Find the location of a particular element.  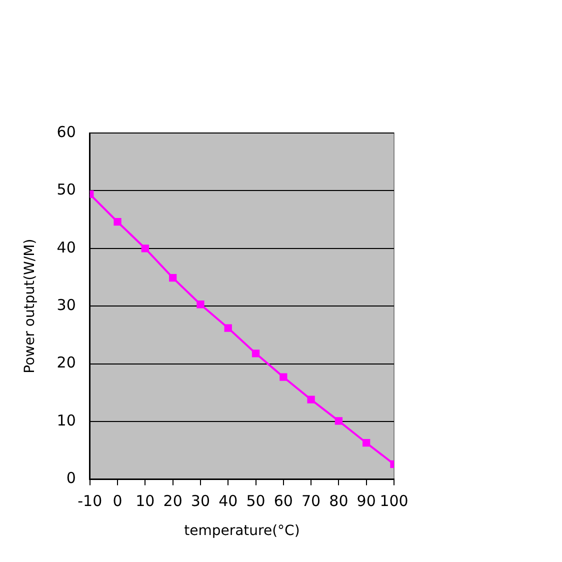

x-tick-label: 50 is located at coordinates (256, 501).